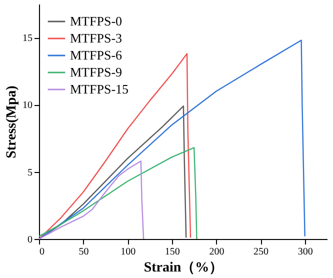  Describe the element at coordinates (99, 89) in the screenshot. I see `legend-label: MTFPS-15` at that location.